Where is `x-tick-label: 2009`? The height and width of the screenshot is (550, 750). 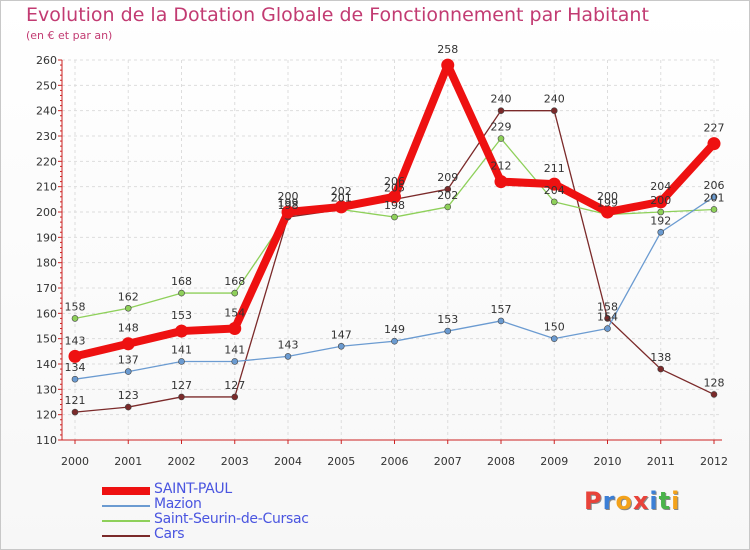
x-tick-label: 2009 is located at coordinates (554, 461).